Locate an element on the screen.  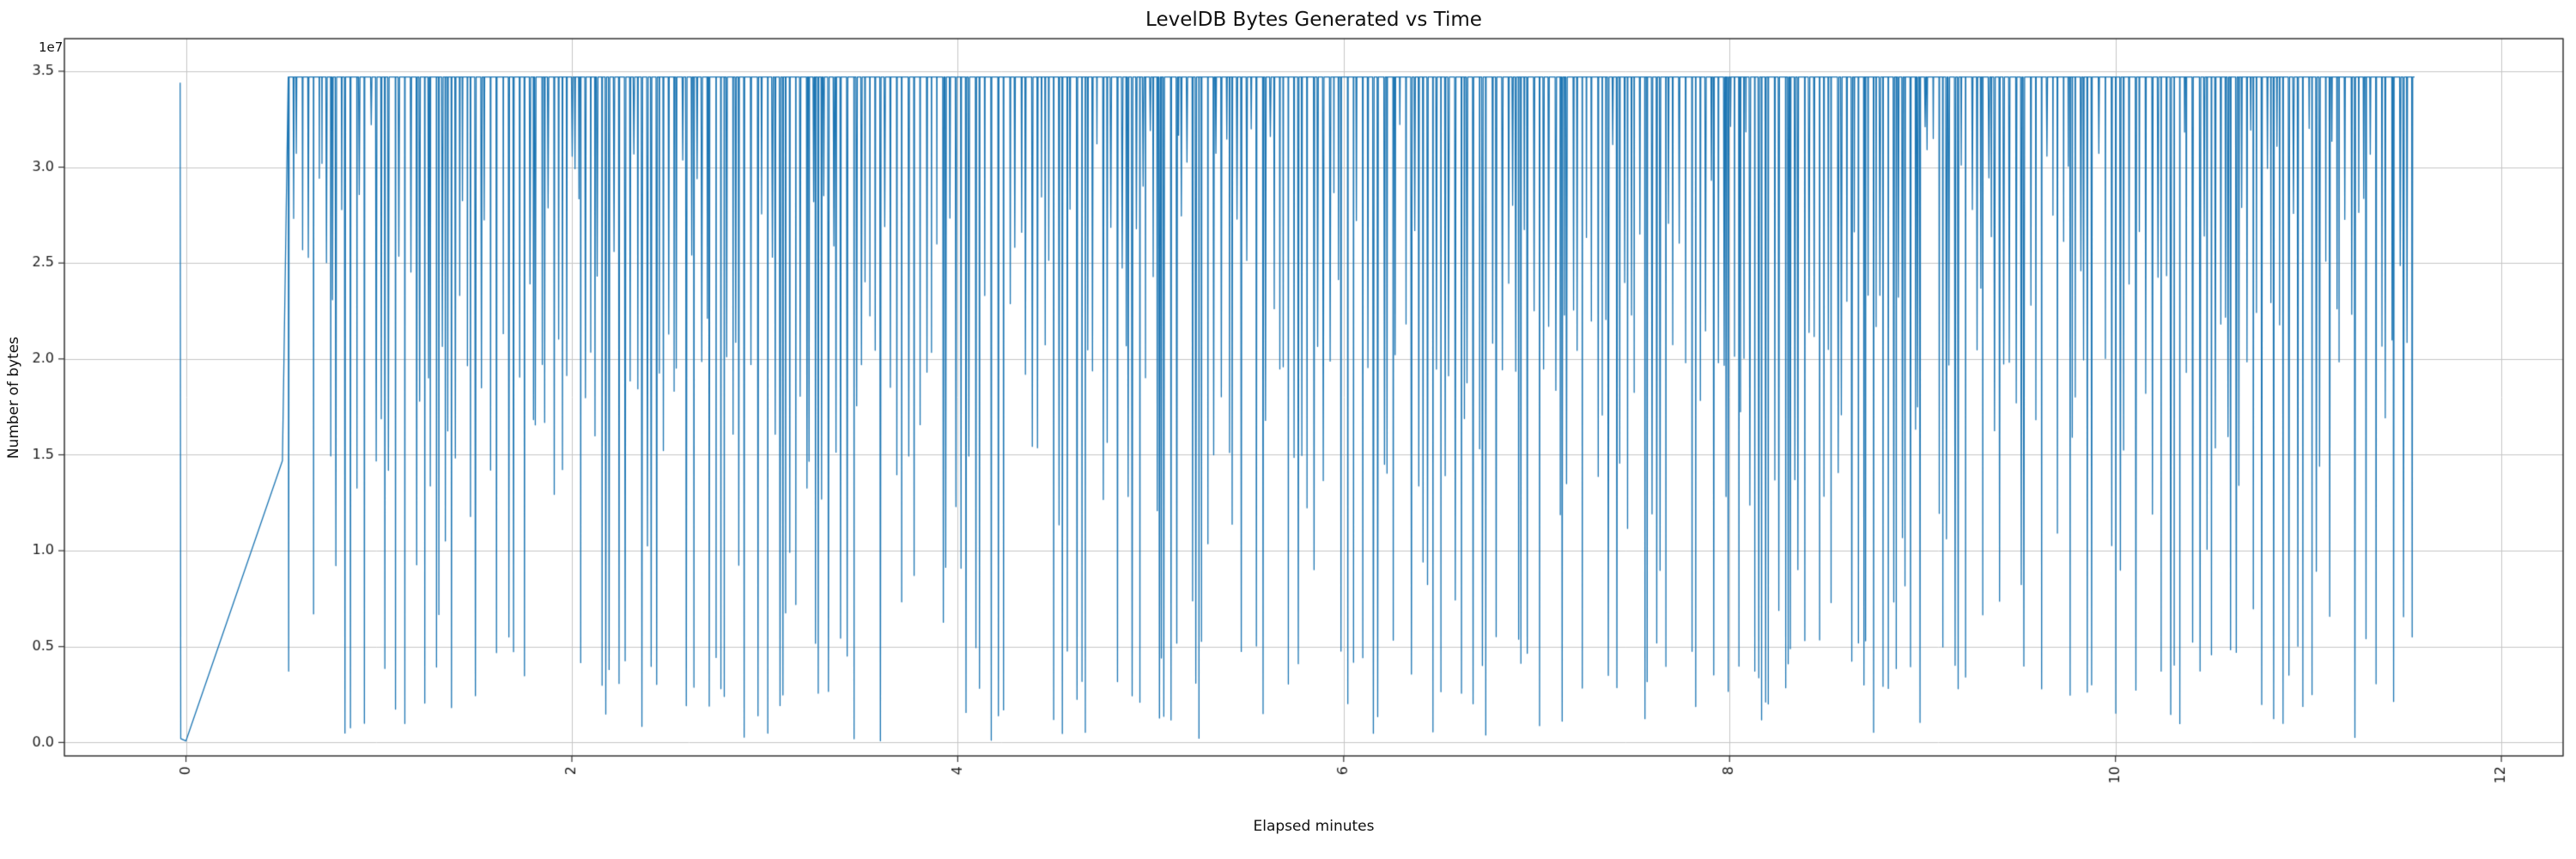
y-axis-label: Number of bytes is located at coordinates (13, 398).